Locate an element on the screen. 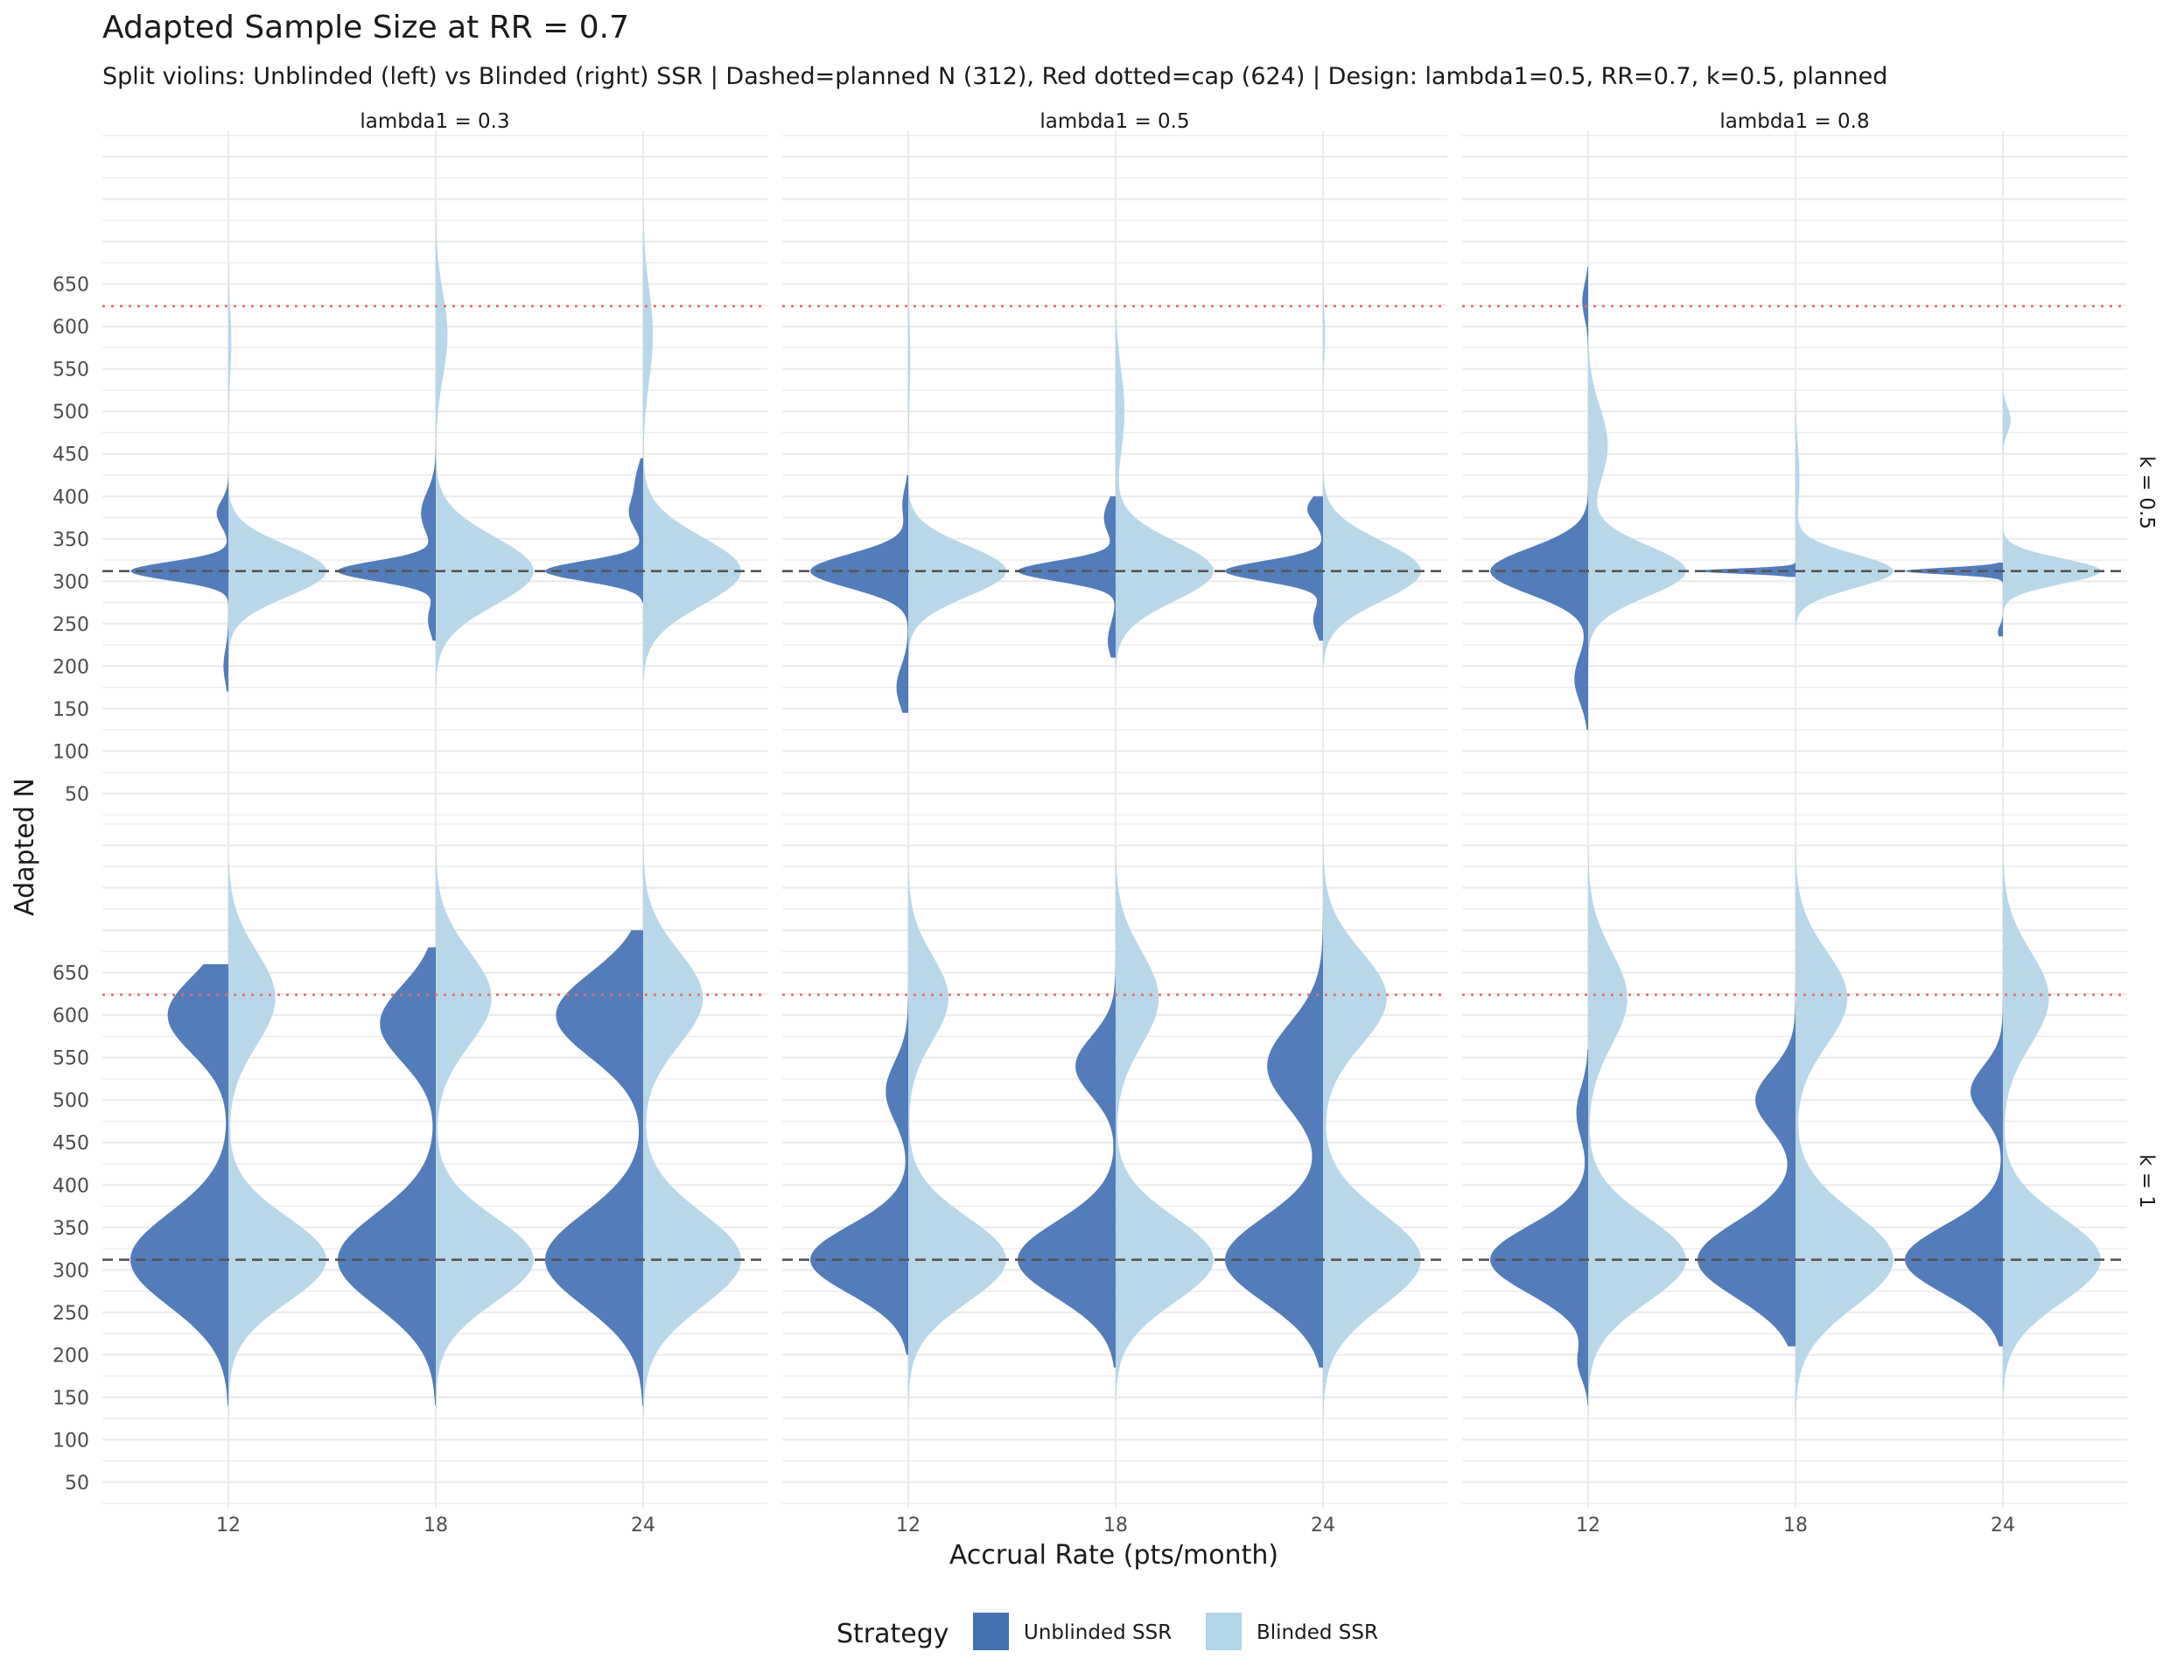 This screenshot has height=1680, width=2184. legend: Strategy Unblinded SSR Blinded SSR is located at coordinates (1107, 1631).